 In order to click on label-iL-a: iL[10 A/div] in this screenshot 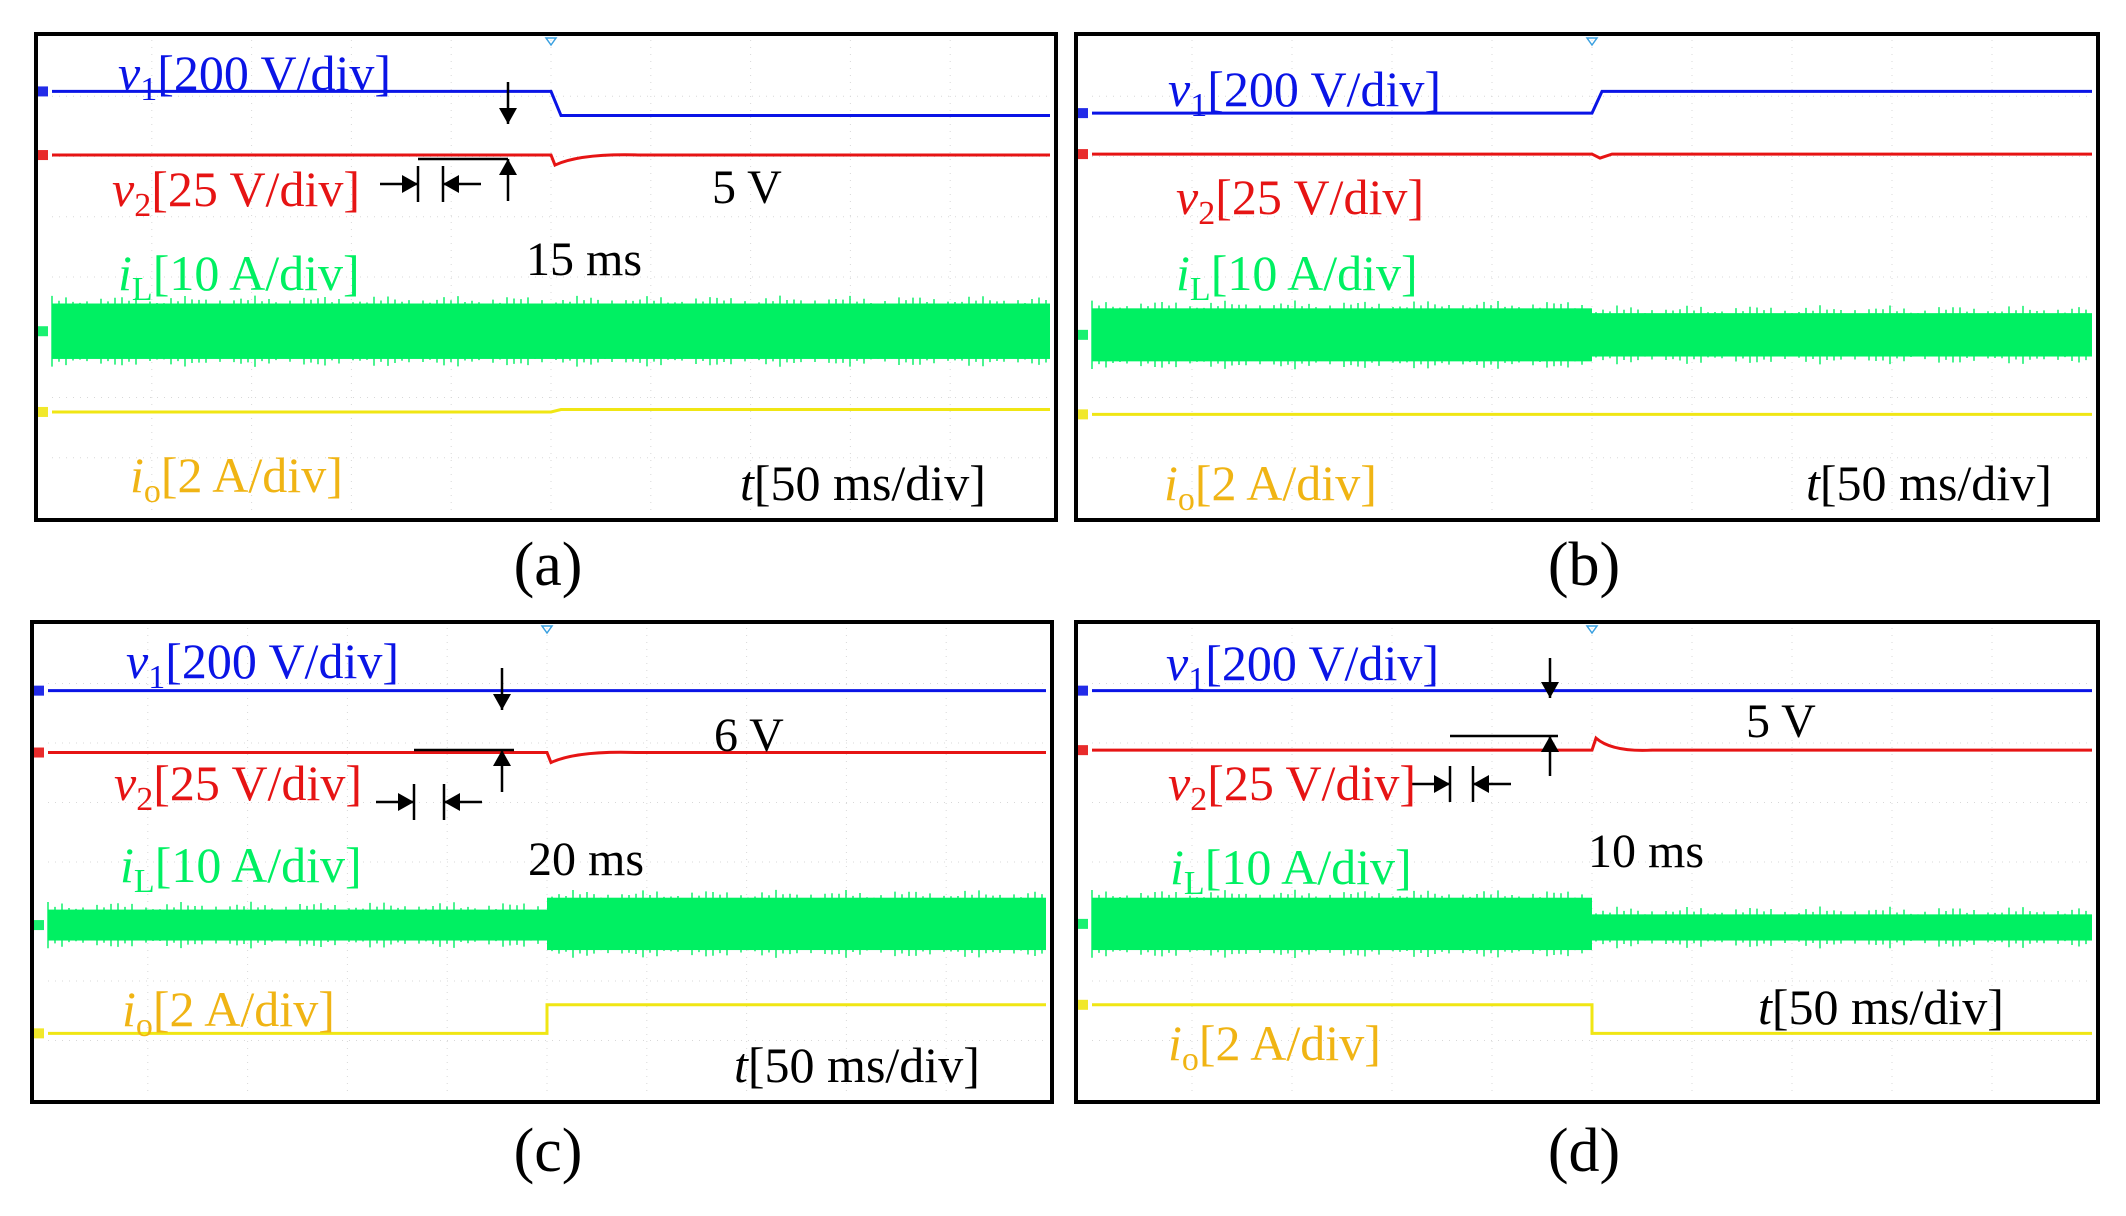, I will do `click(239, 276)`.